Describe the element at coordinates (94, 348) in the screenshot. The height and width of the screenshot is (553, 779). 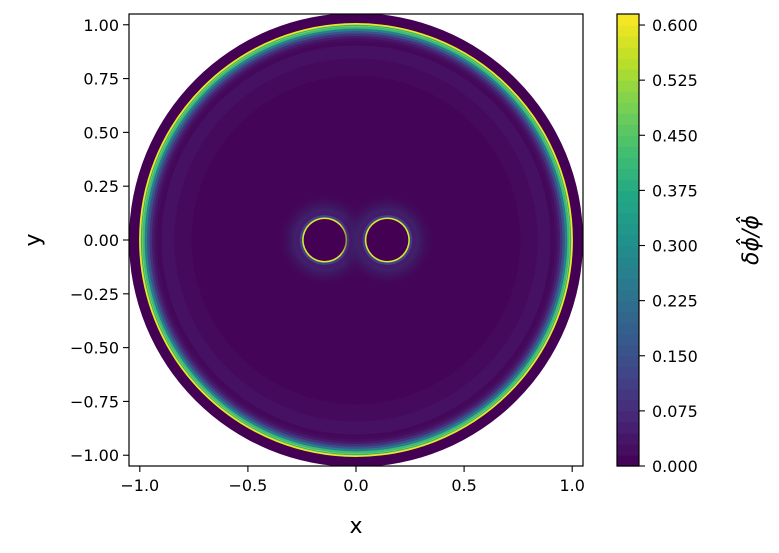
I see `y-tick-label: −0.50` at that location.